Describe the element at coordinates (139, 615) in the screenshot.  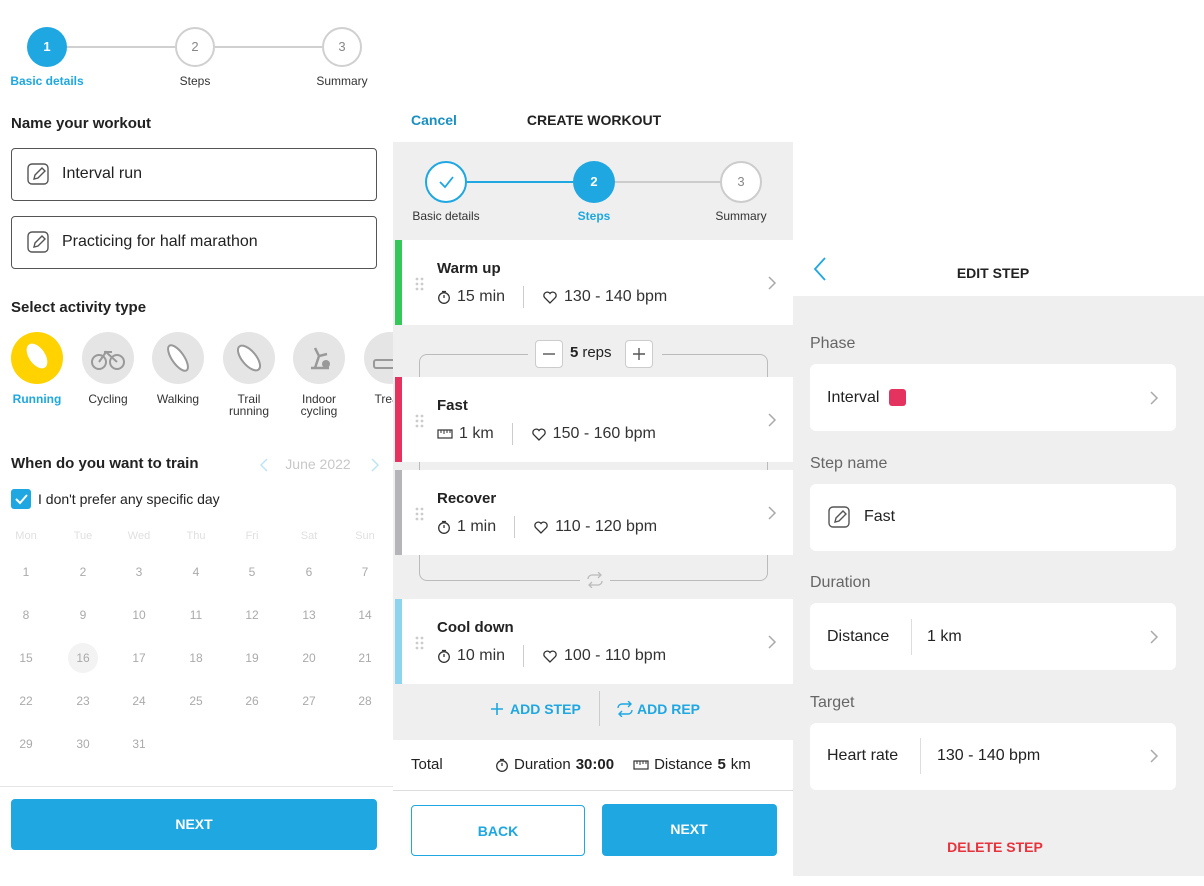
I see `day: 10` at that location.